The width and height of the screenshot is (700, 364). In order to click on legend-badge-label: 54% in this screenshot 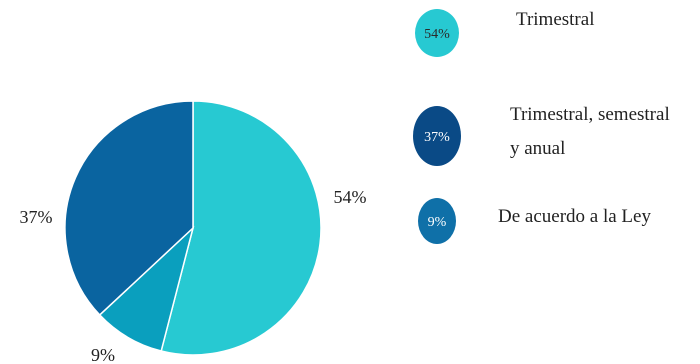, I will do `click(437, 34)`.